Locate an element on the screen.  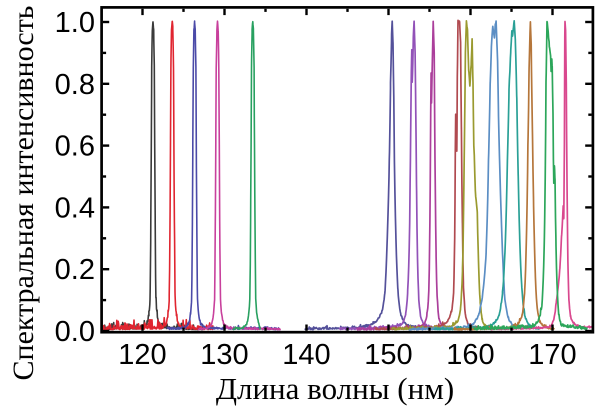
svg-text: 1.0 is located at coordinates (75, 23).